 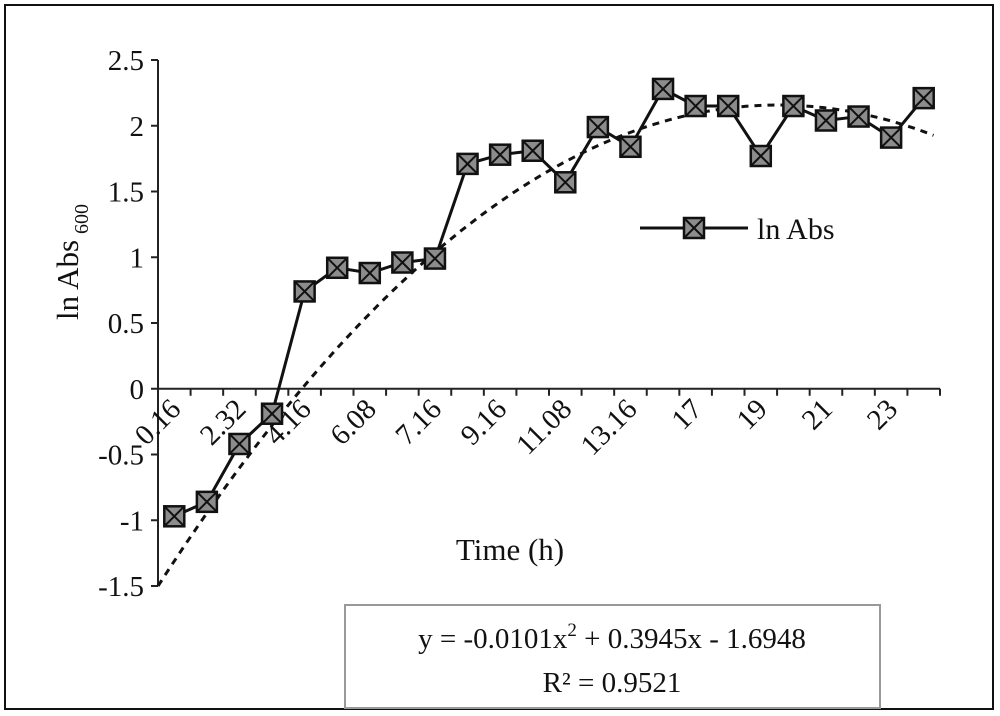 I want to click on y-tick-label: 0.5, so click(x=126, y=324).